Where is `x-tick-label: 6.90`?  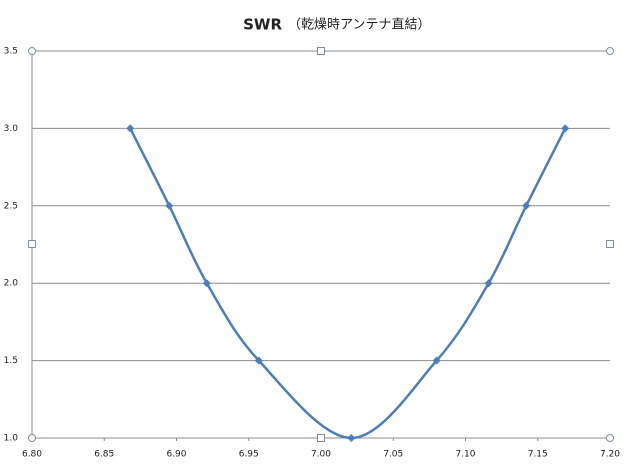
x-tick-label: 6.90 is located at coordinates (176, 455).